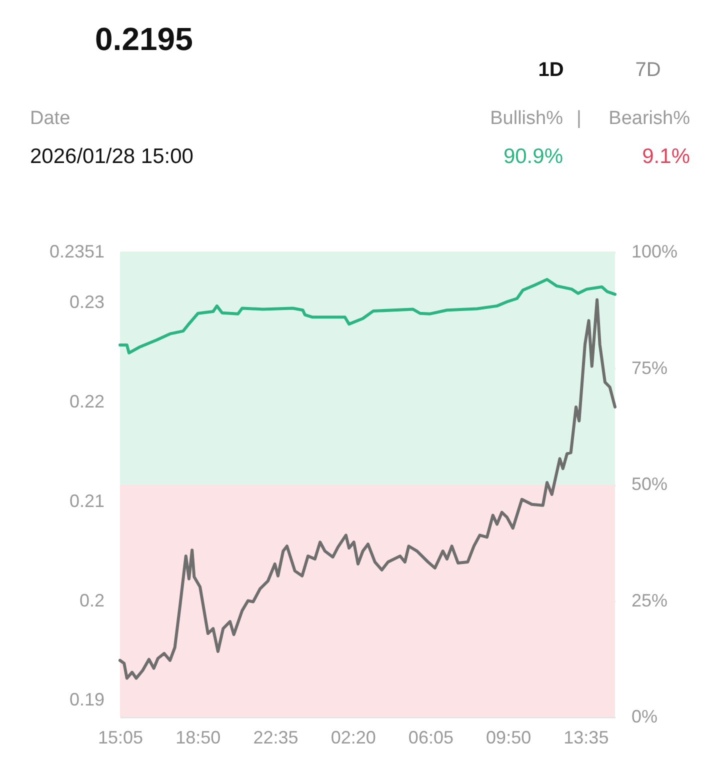 This screenshot has width=720, height=768. What do you see at coordinates (650, 600) in the screenshot?
I see `y2-tick-label: 25%` at bounding box center [650, 600].